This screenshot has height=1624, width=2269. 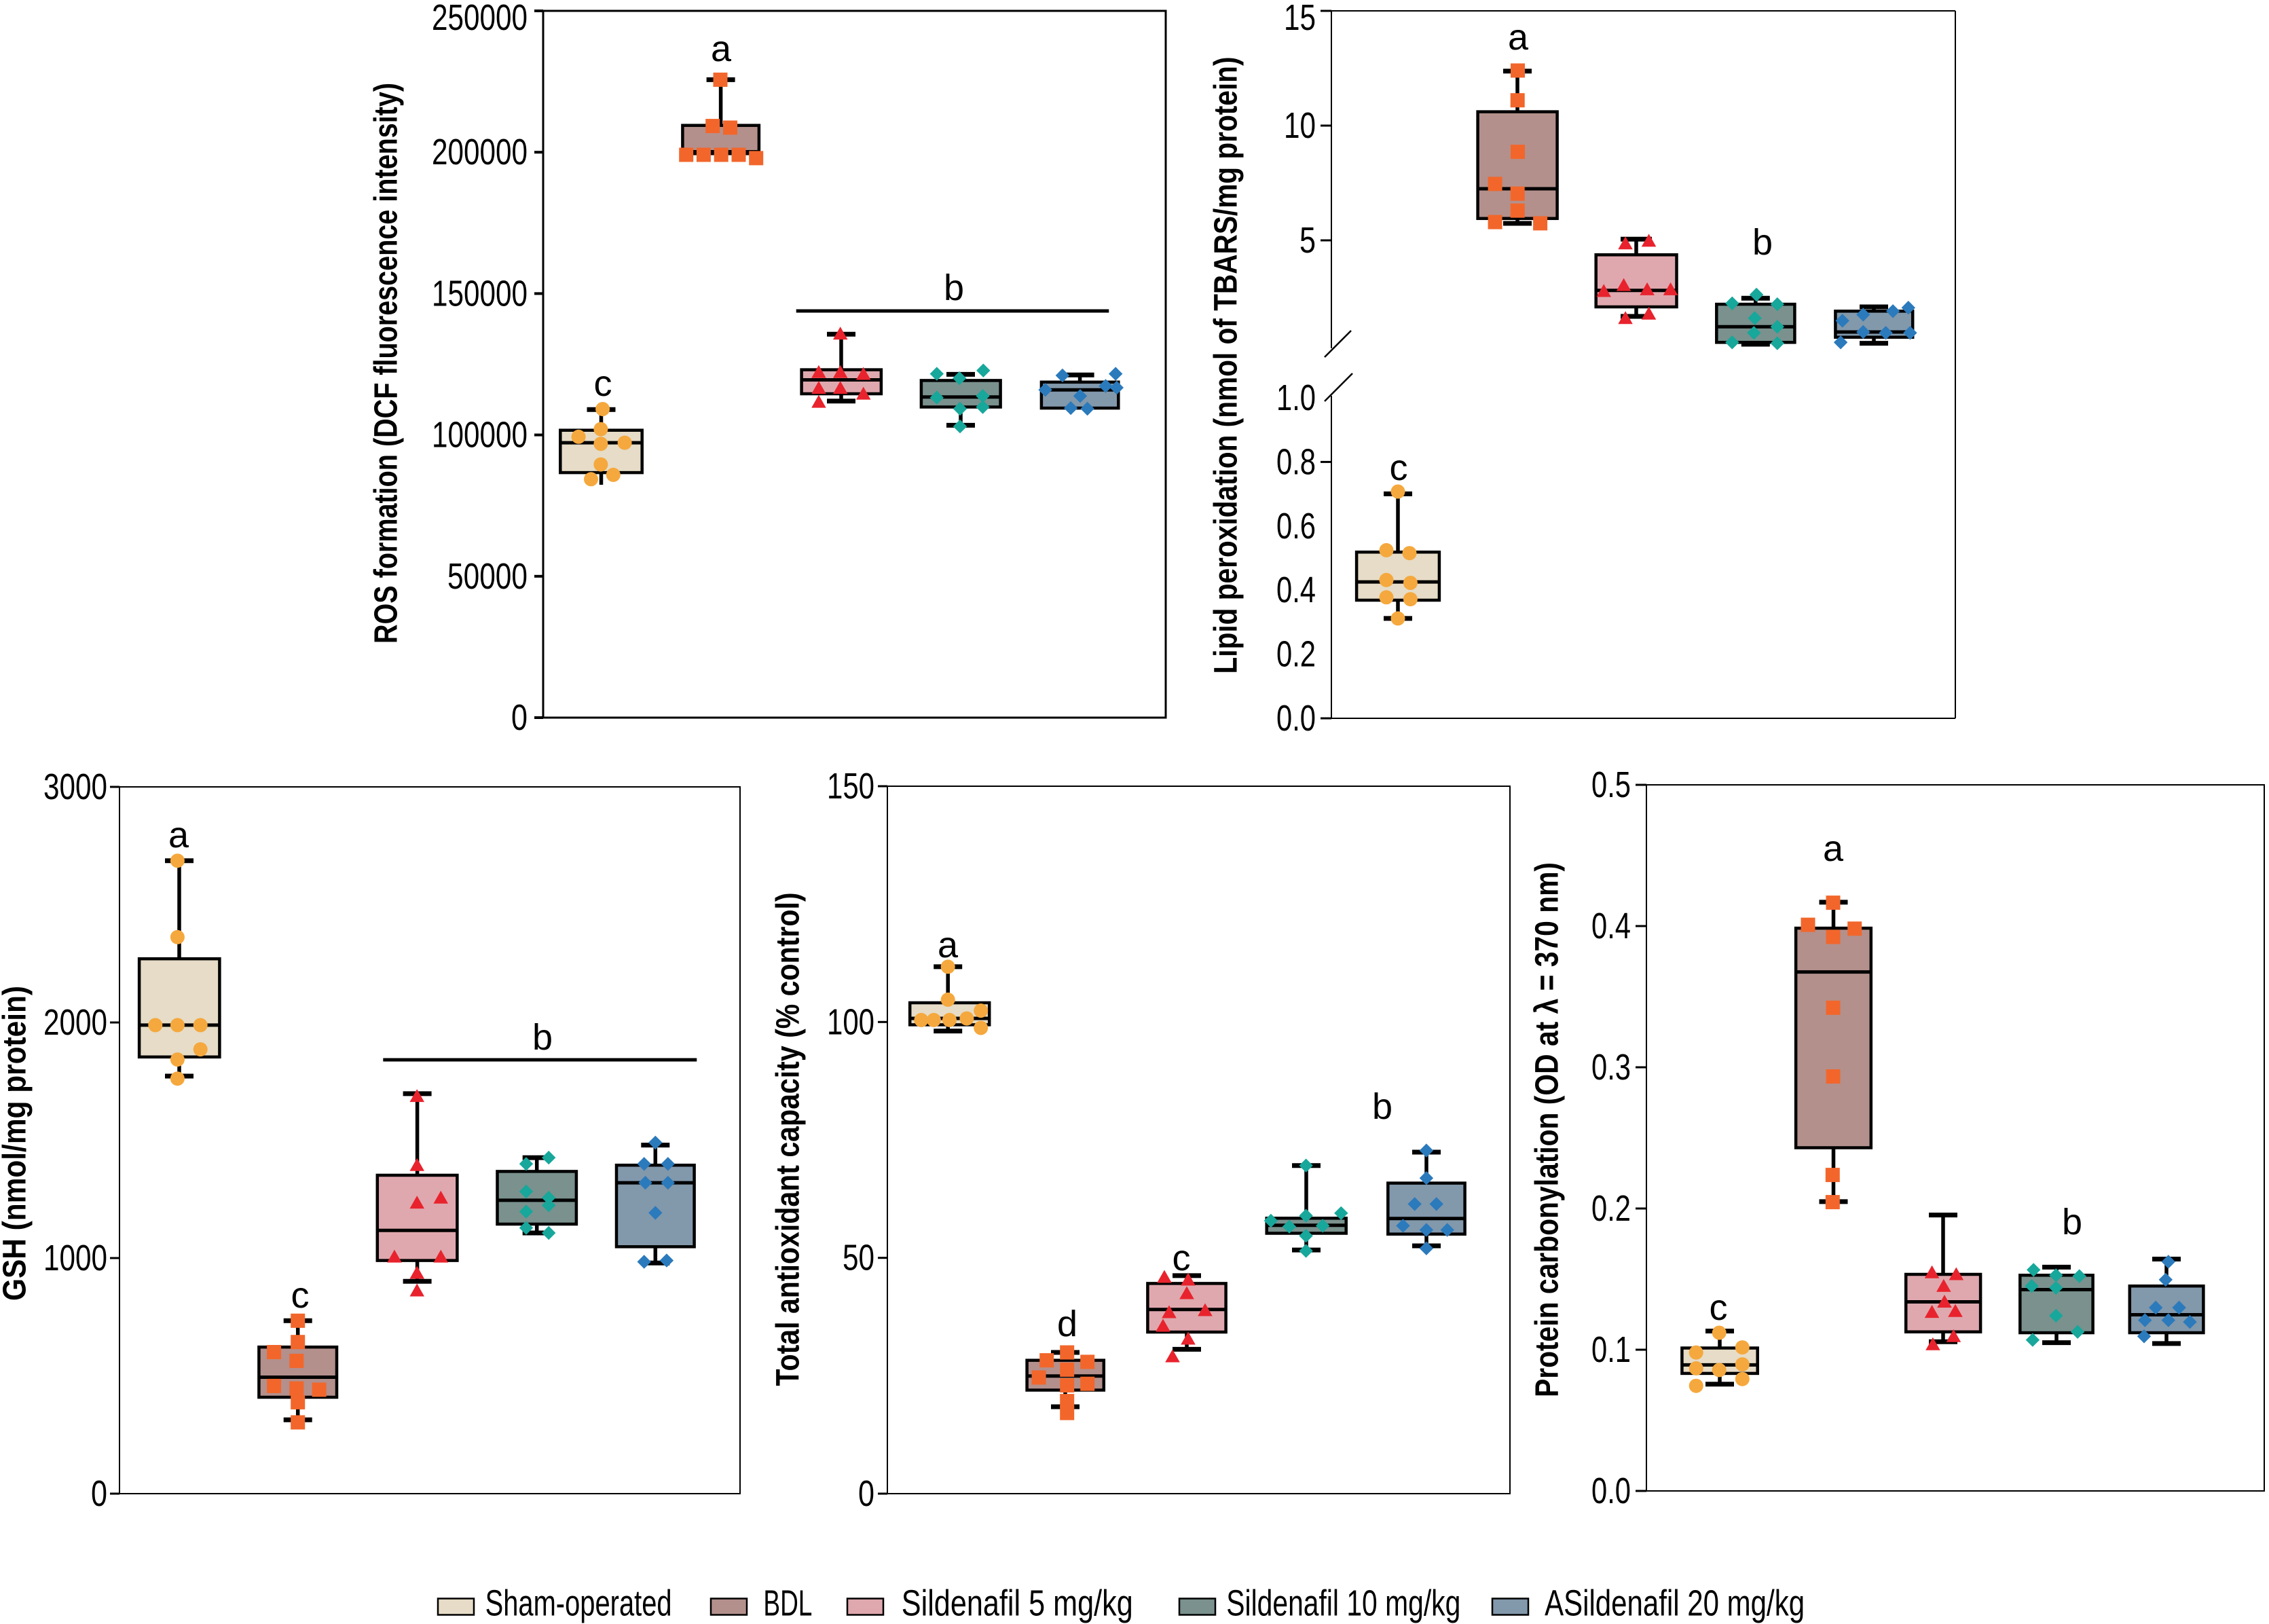 What do you see at coordinates (480, 436) in the screenshot?
I see `svg-text: 100000` at bounding box center [480, 436].